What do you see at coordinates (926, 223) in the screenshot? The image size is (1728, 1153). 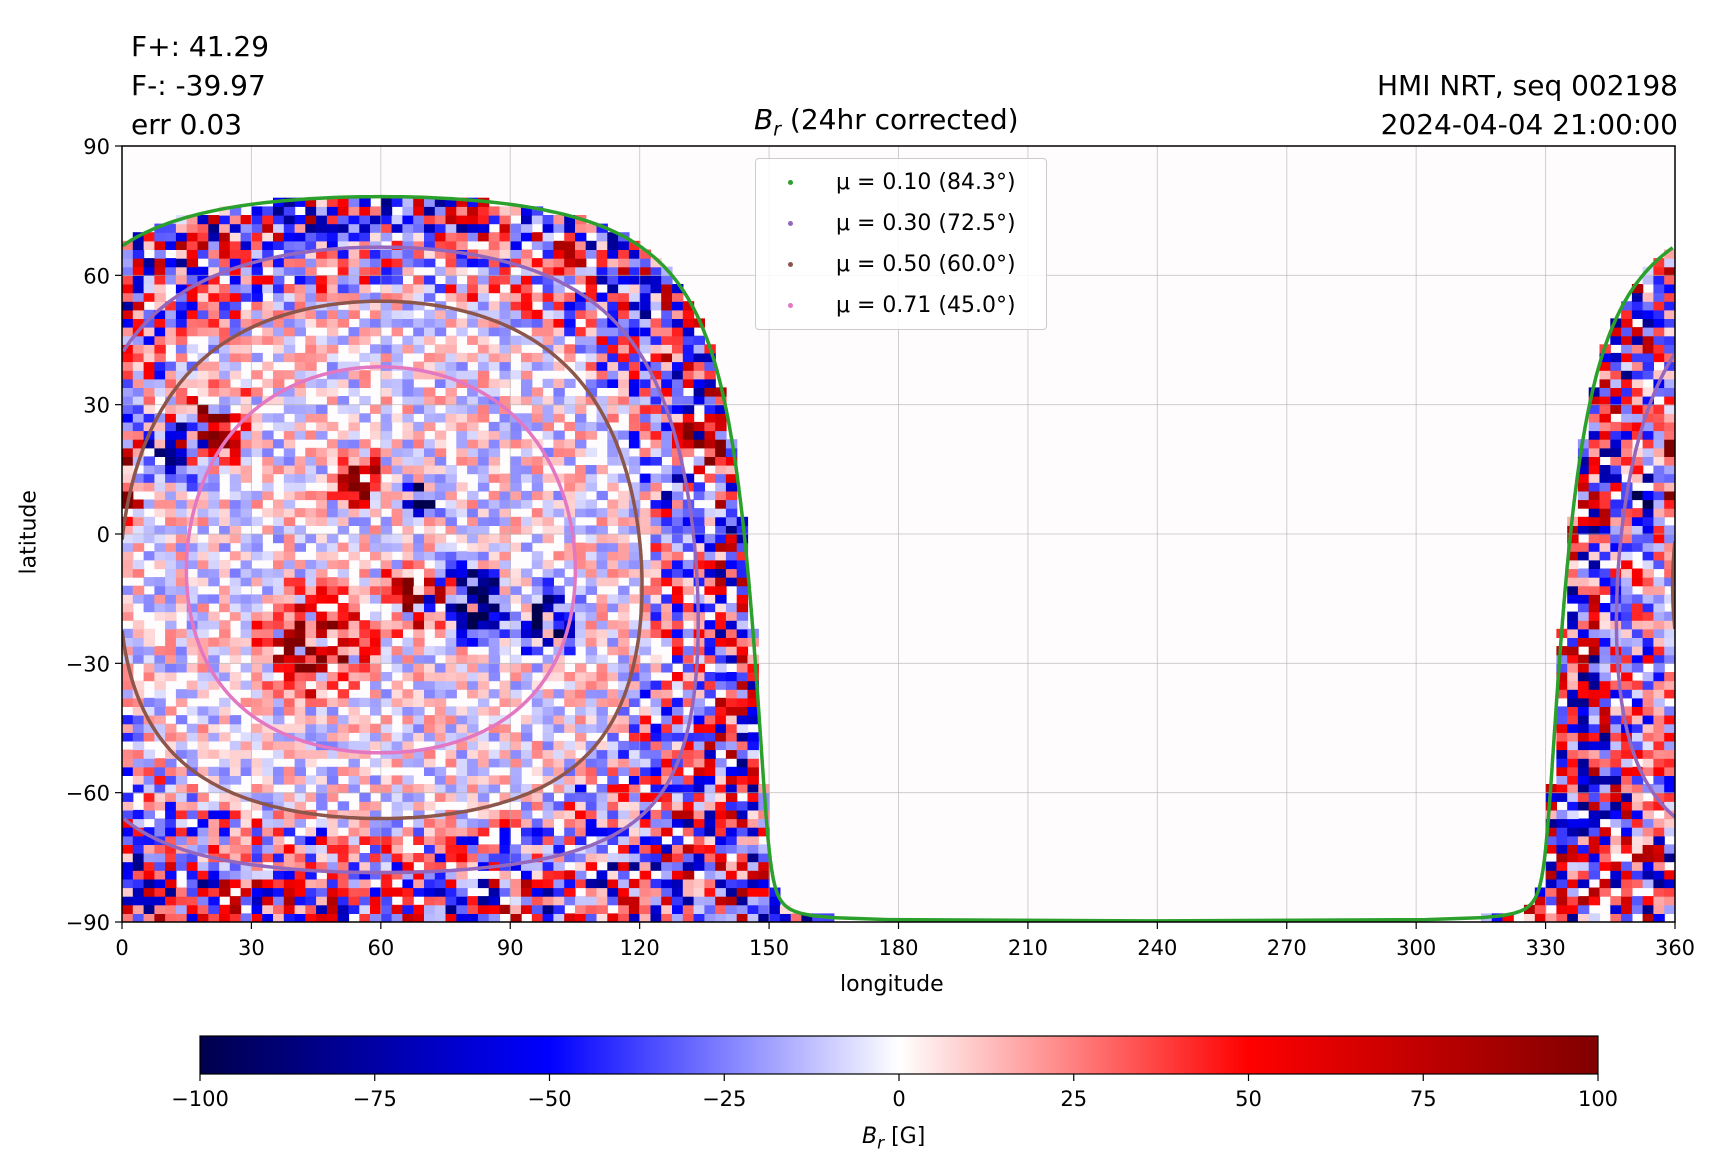 I see `legend-label-mu-030: μ = 0.30 (72.5°)` at bounding box center [926, 223].